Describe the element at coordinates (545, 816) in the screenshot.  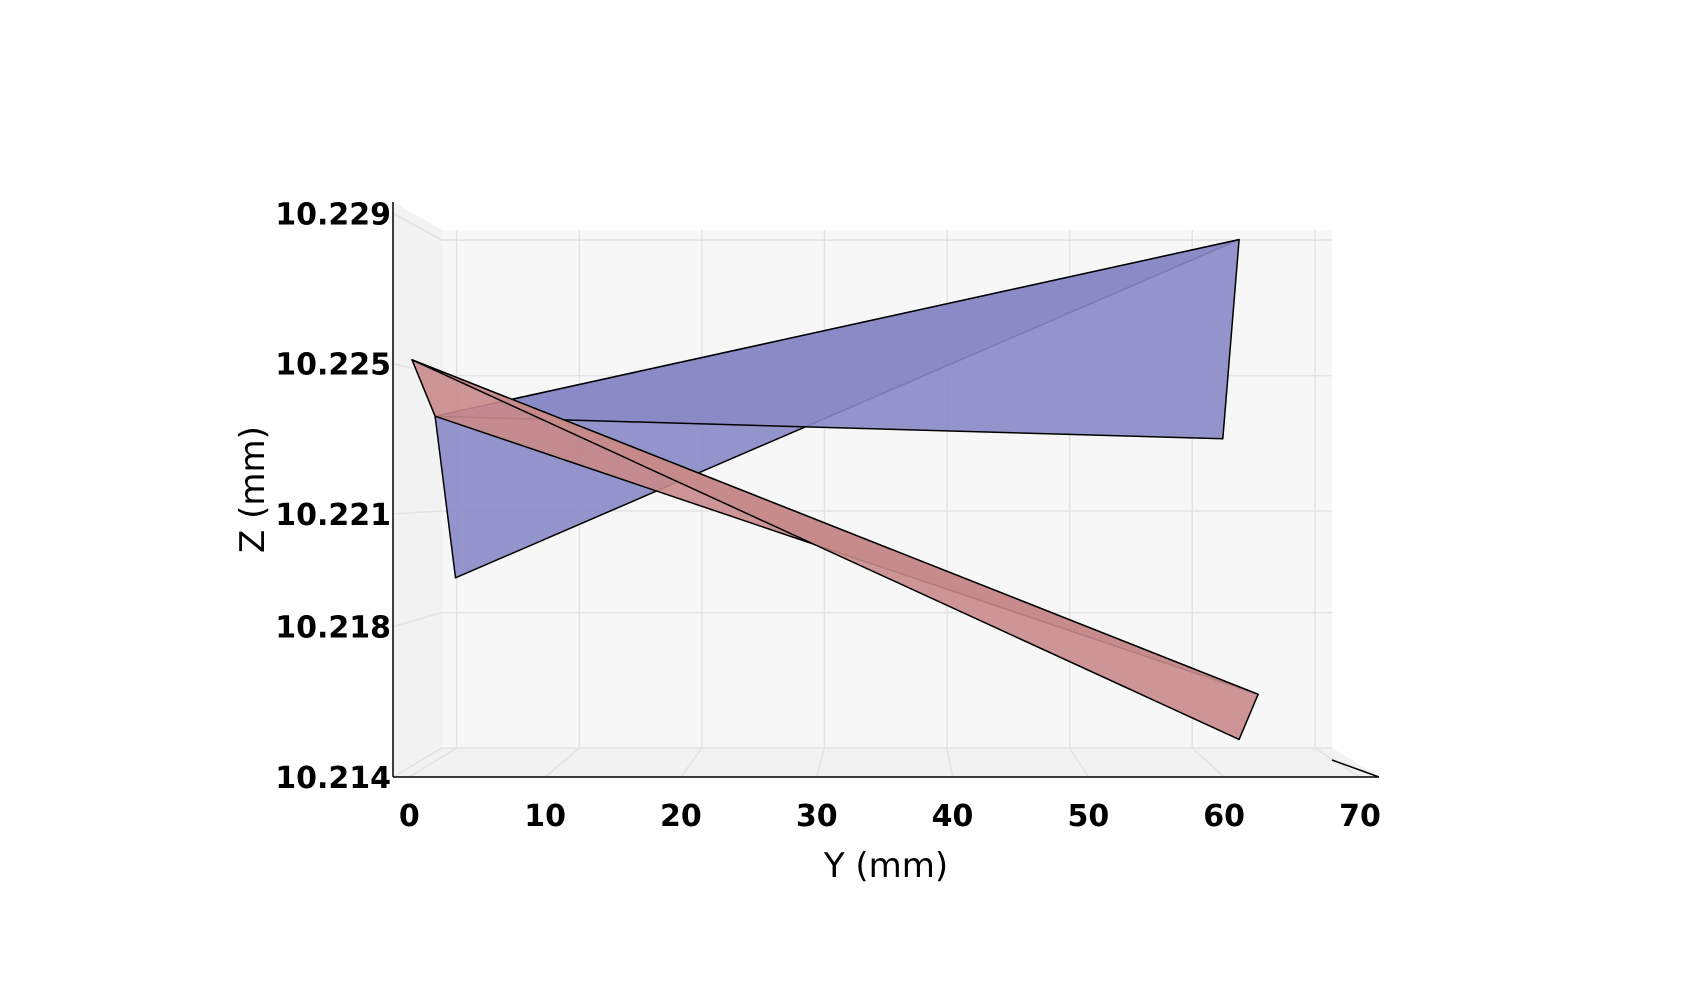
I see `x-tick-label: 10` at that location.